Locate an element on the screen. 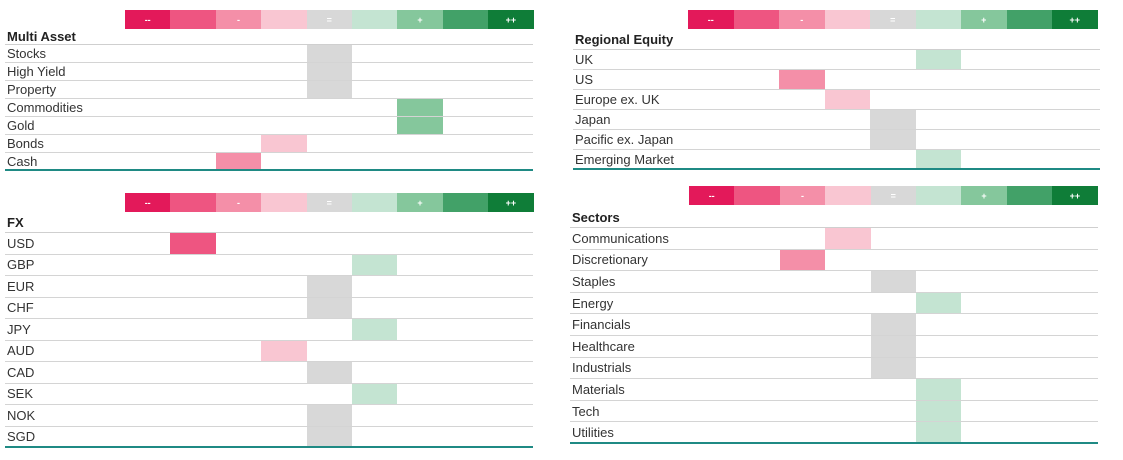 This screenshot has width=1123, height=460. row-label: EUR is located at coordinates (21, 286).